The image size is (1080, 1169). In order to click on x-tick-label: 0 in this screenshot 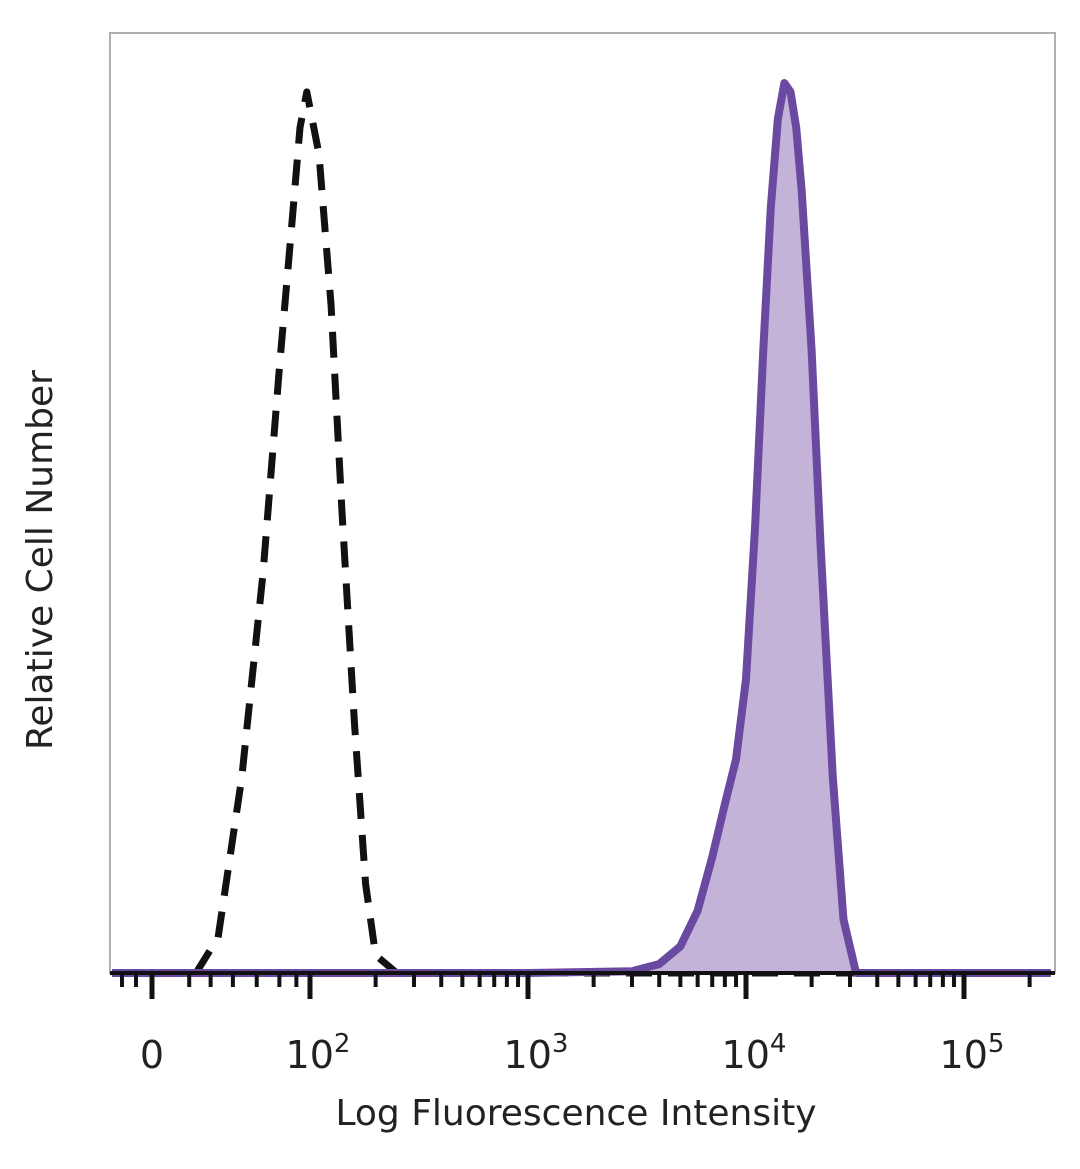, I will do `click(152, 1055)`.